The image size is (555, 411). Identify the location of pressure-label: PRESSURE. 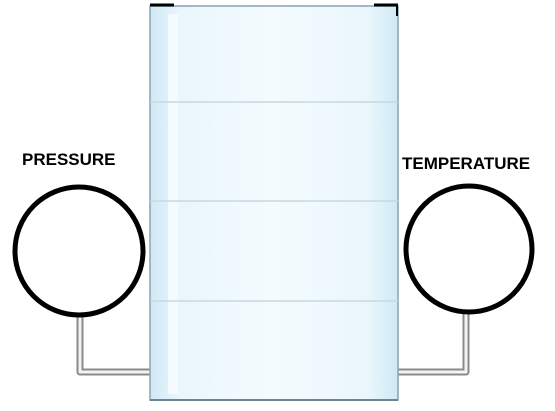
(69, 159).